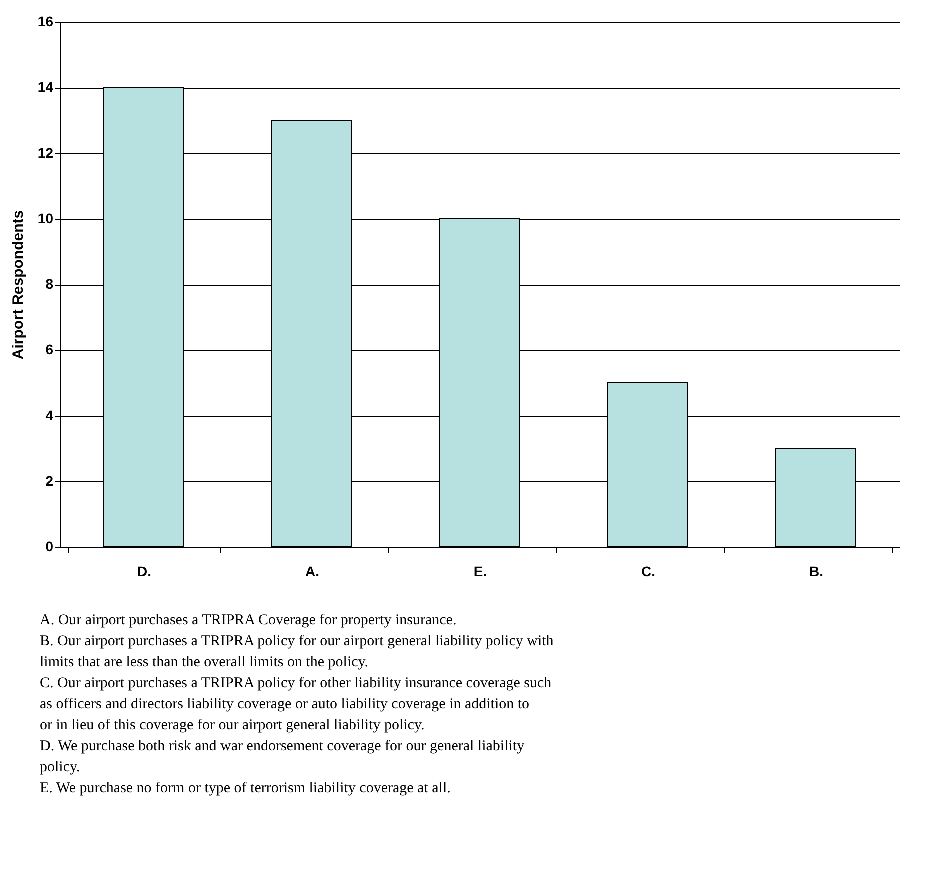 The height and width of the screenshot is (875, 938). Describe the element at coordinates (46, 218) in the screenshot. I see `y-tick-label: 10` at that location.